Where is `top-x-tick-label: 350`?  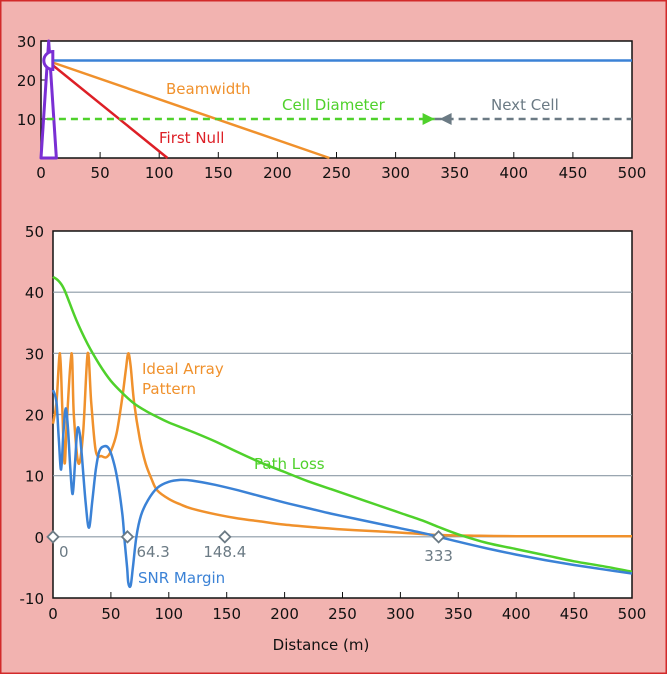 top-x-tick-label: 350 is located at coordinates (454, 173).